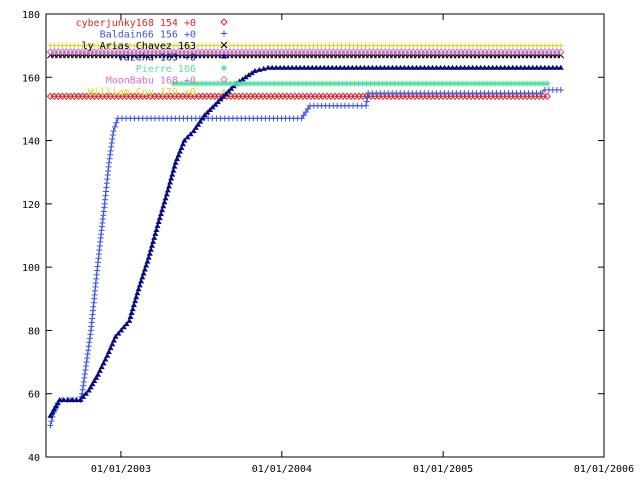 This screenshot has height=480, width=640. What do you see at coordinates (142, 92) in the screenshot?
I see `legend-label: William Coy 170 +0` at bounding box center [142, 92].